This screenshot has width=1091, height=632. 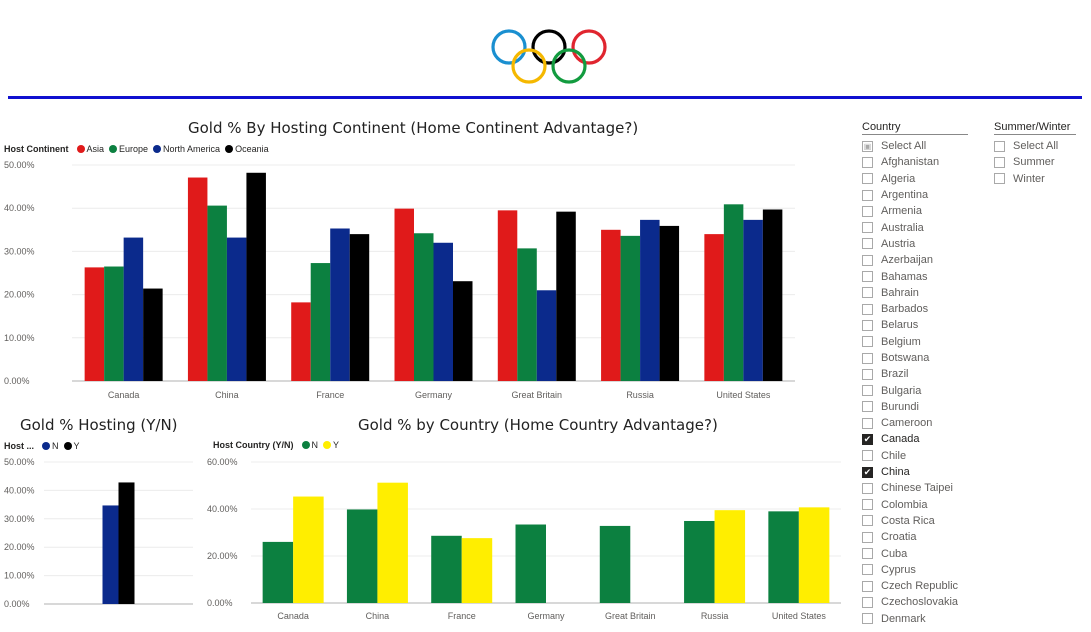 What do you see at coordinates (915, 619) in the screenshot?
I see `country-slicer-item-denmark: Denmark` at bounding box center [915, 619].